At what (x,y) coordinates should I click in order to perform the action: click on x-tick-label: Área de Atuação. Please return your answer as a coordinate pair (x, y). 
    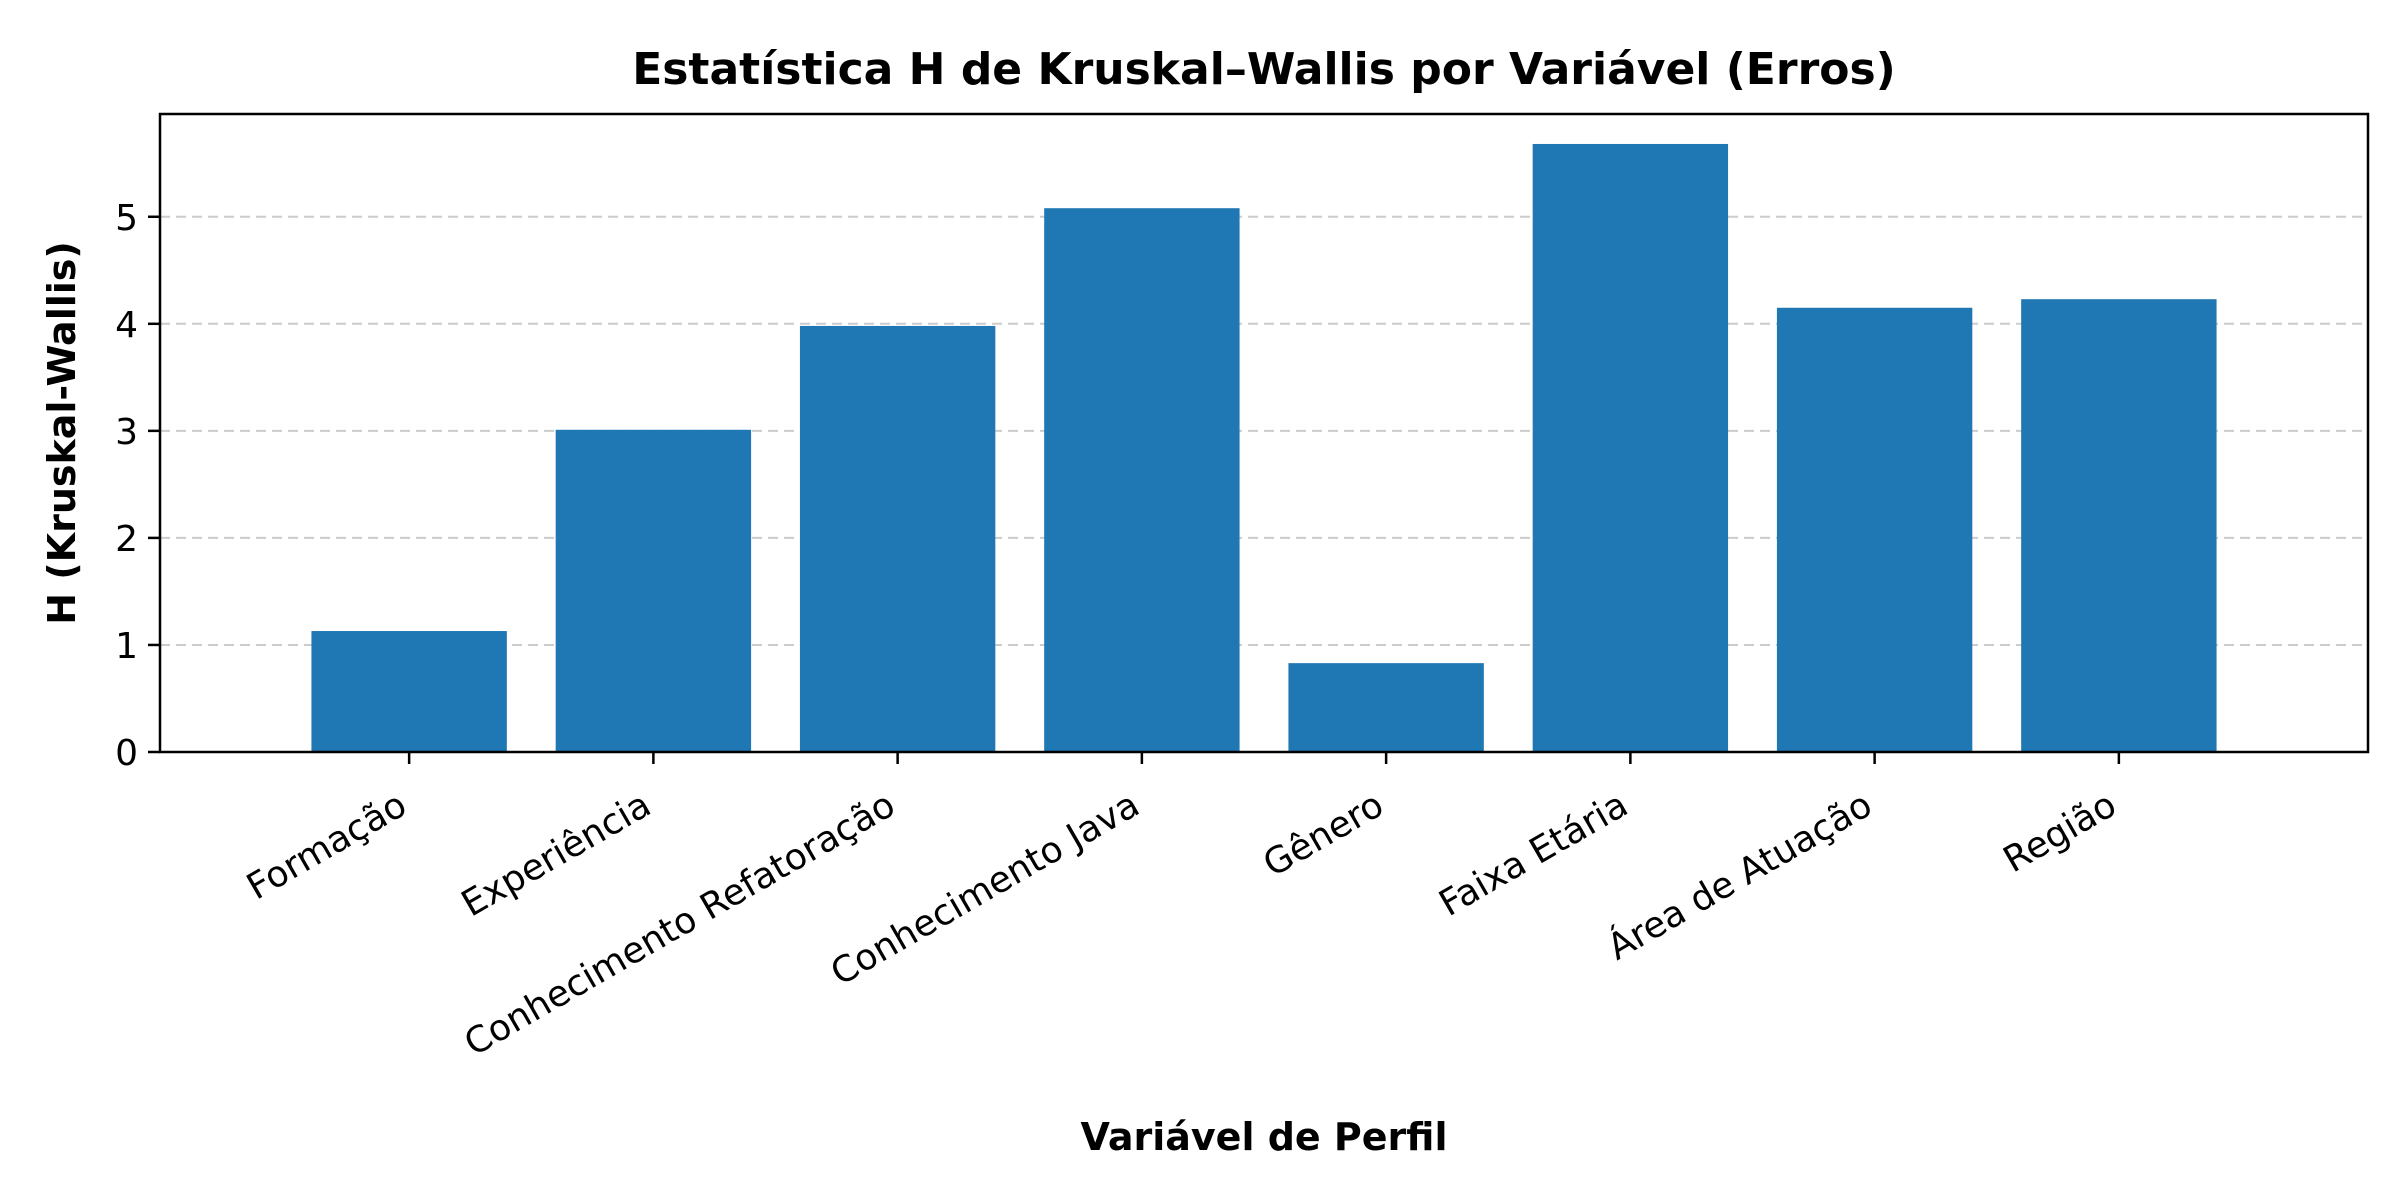
    Looking at the image, I should click on (1739, 875).